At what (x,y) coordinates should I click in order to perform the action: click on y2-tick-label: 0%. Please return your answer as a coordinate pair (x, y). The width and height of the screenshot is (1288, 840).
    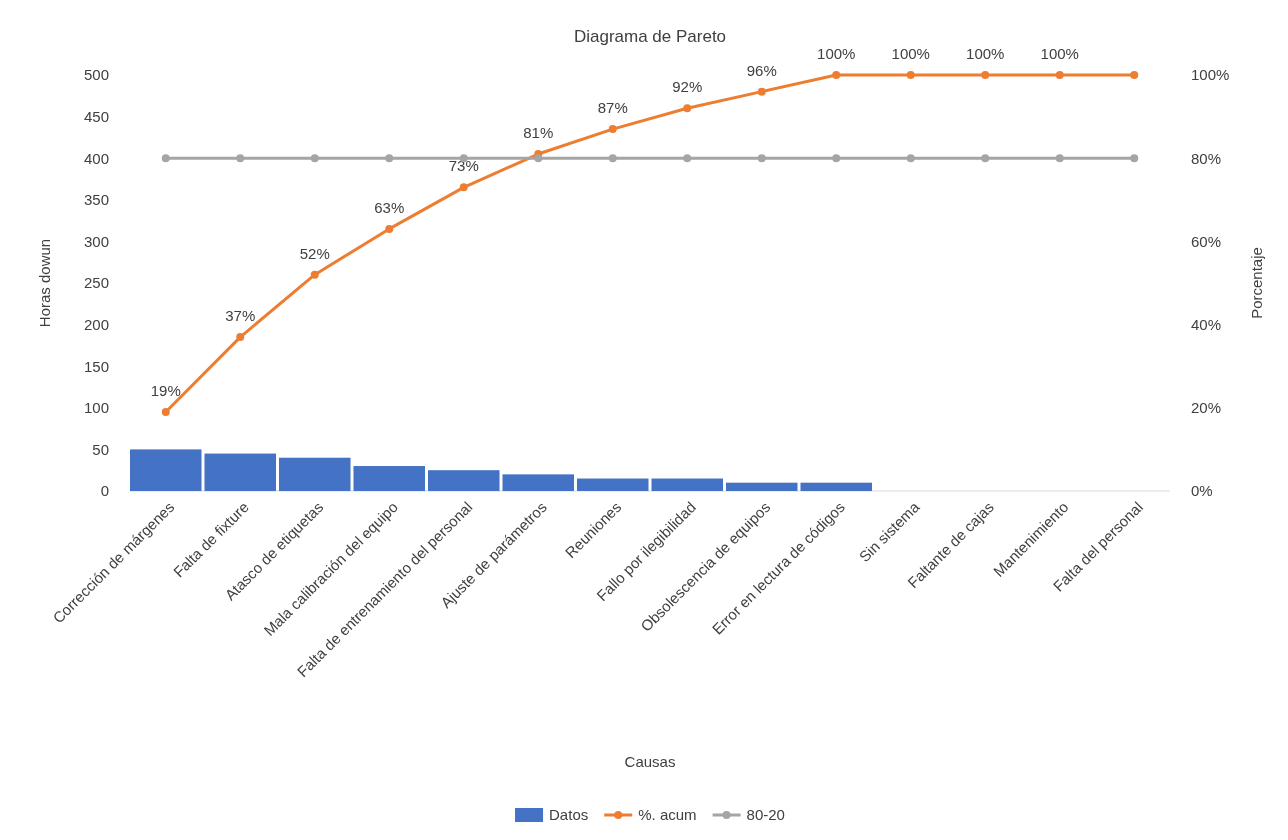
    Looking at the image, I should click on (1202, 491).